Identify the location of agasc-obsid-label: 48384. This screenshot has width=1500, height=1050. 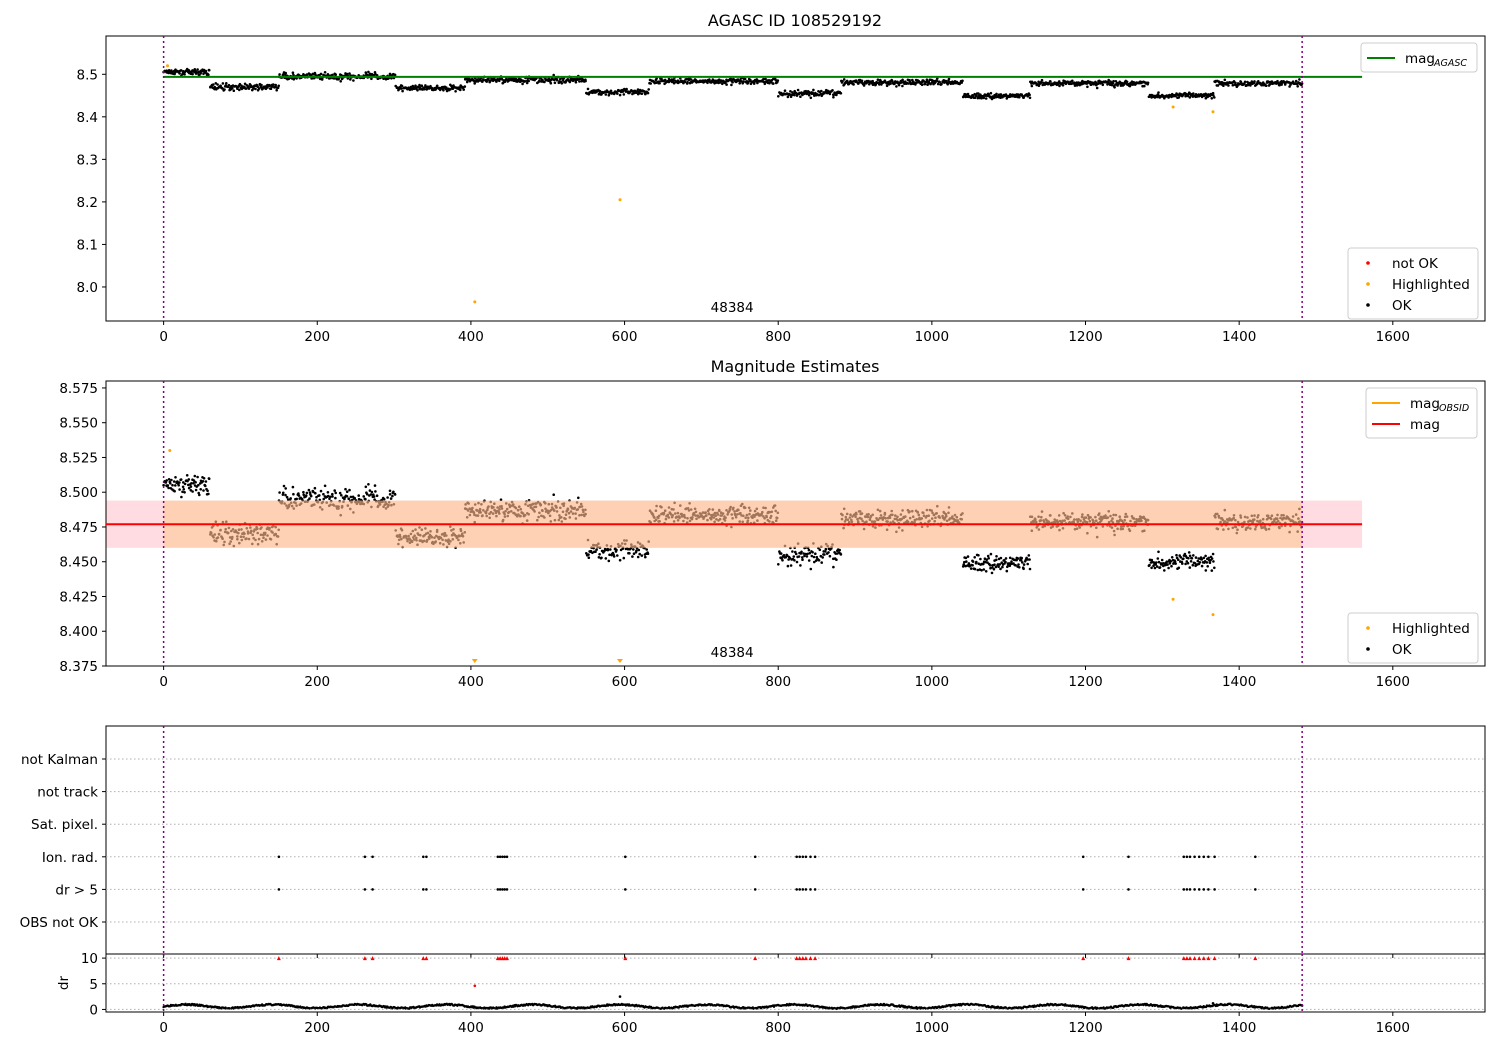
(732, 308).